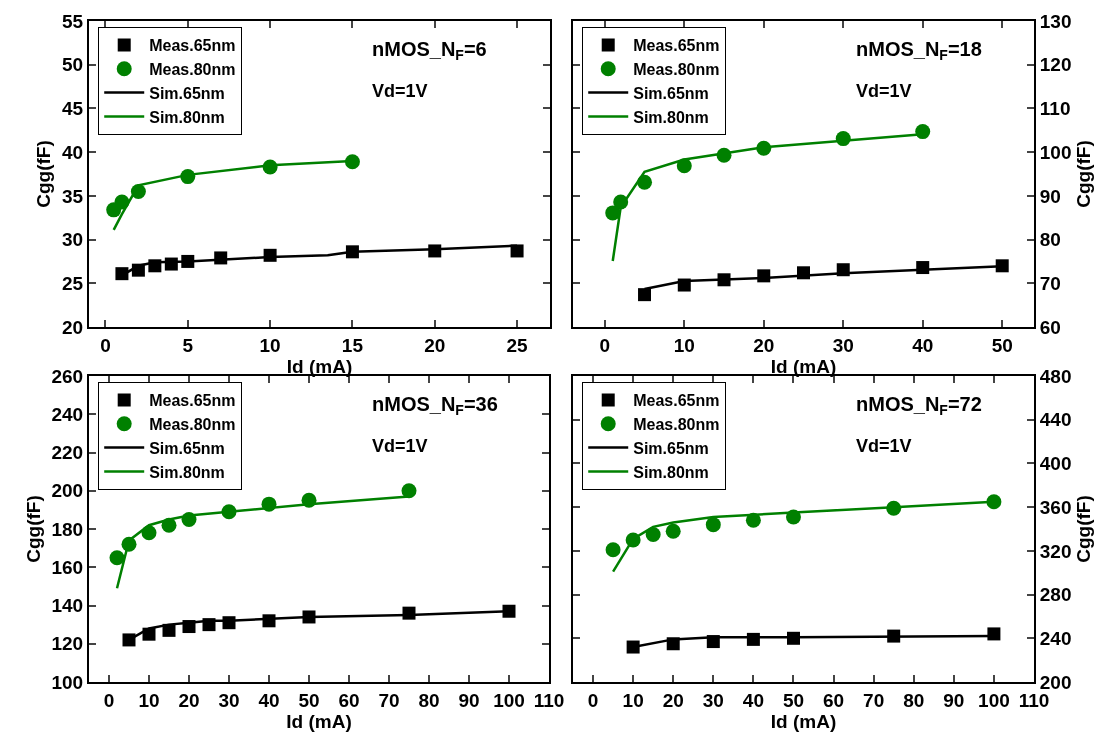  Describe the element at coordinates (1055, 152) in the screenshot. I see `y2-tick-label: 100` at that location.